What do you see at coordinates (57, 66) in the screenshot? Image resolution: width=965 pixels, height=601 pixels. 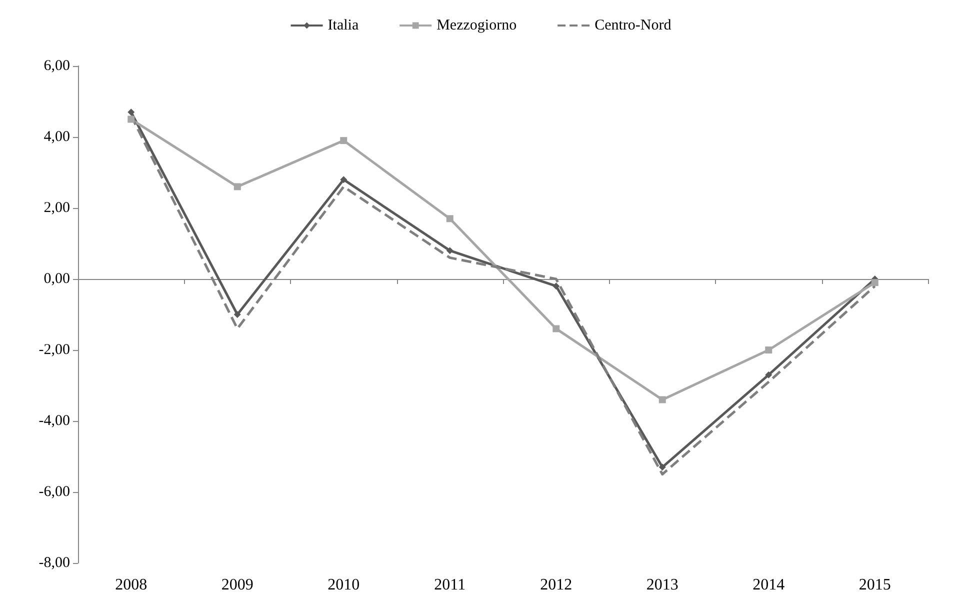 I see `y-tick-label: 6,00` at bounding box center [57, 66].